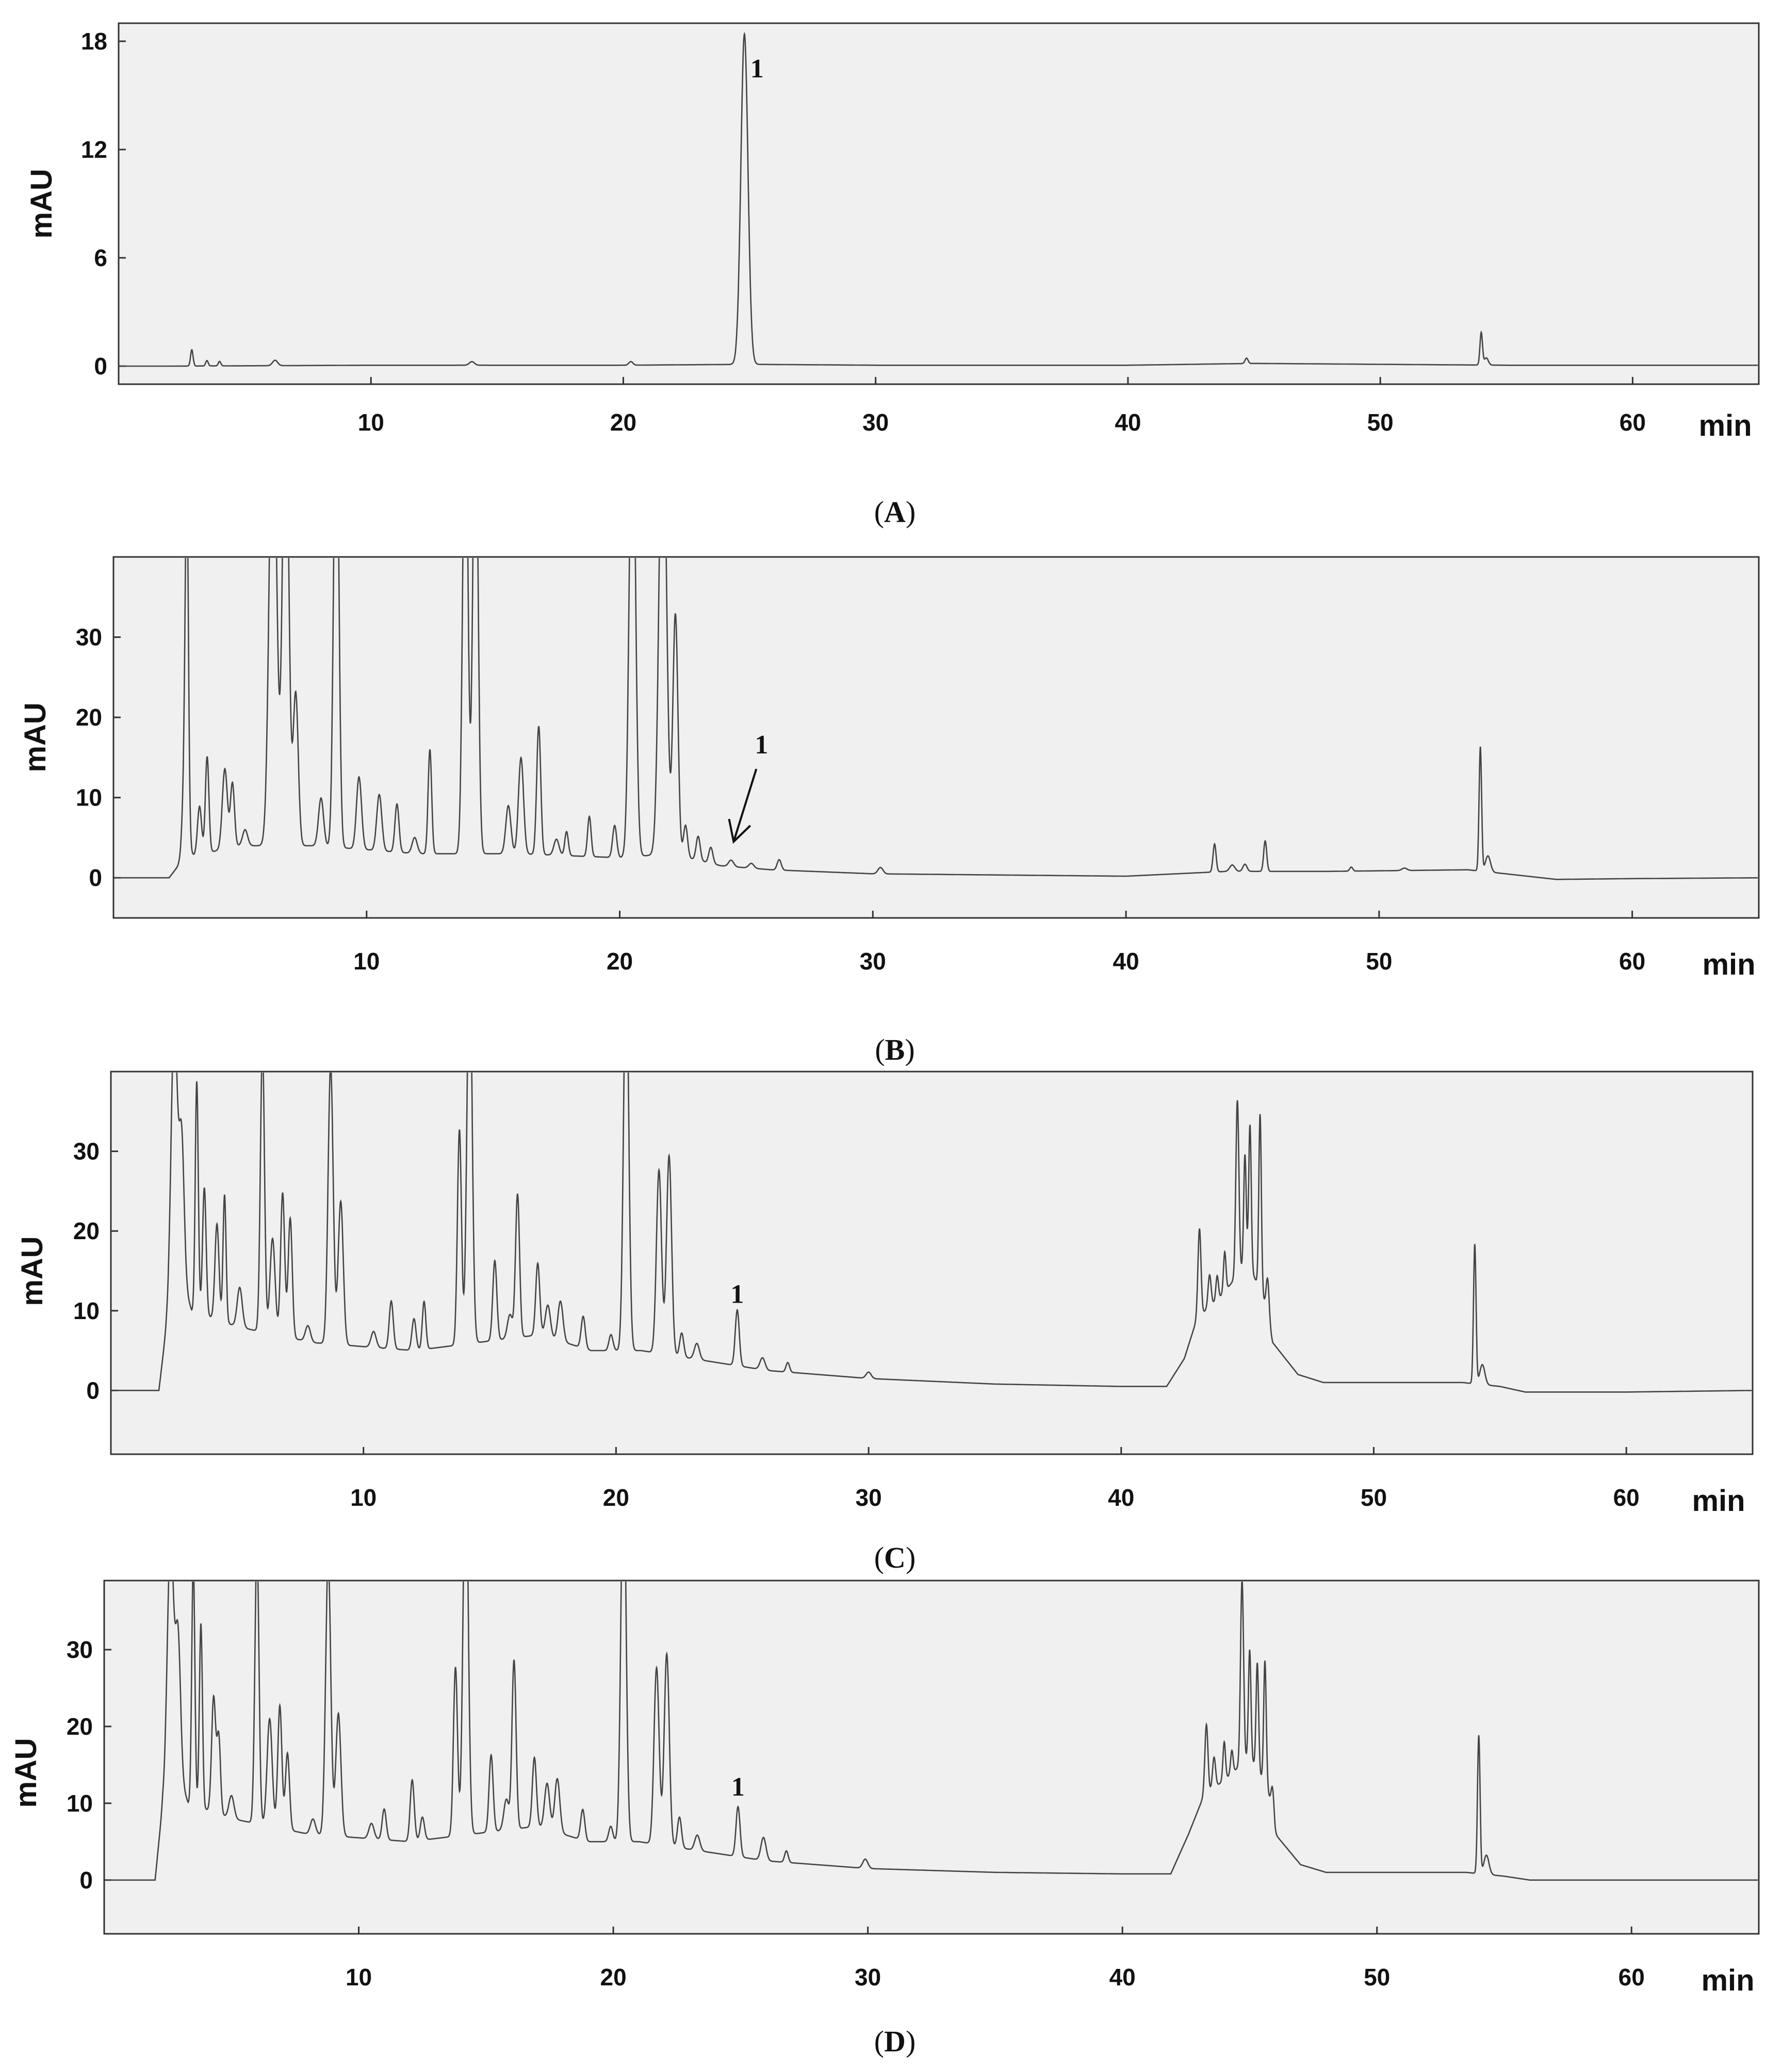  Describe the element at coordinates (895, 512) in the screenshot. I see `panel-caption: (A)` at that location.